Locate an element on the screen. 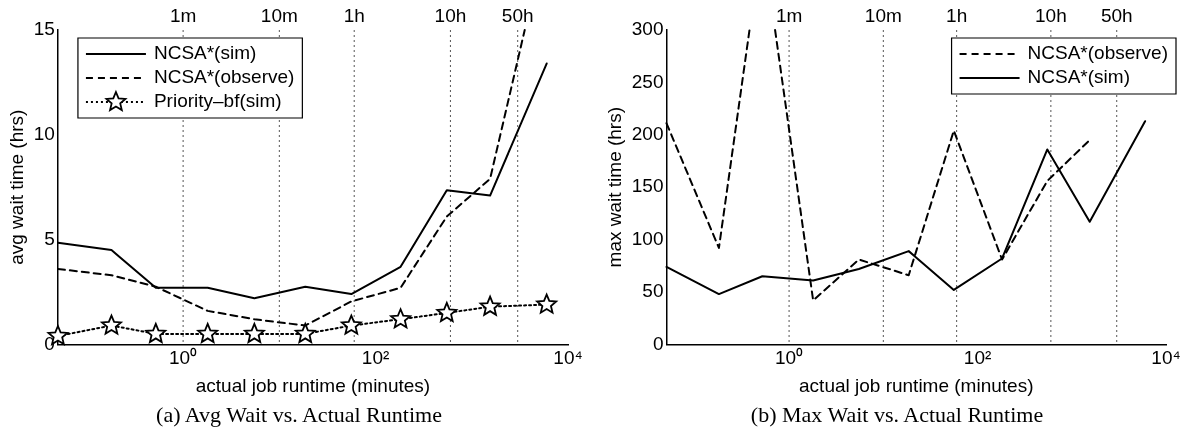  y-axis-title: avg wait time (hrs) is located at coordinates (16, 187).